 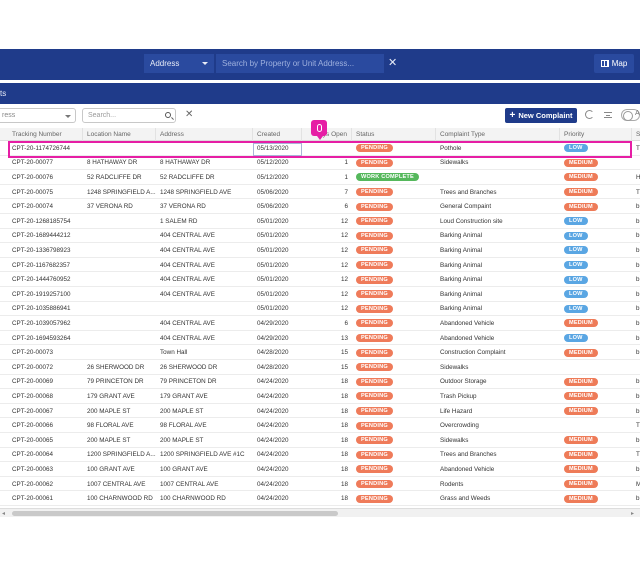 What do you see at coordinates (119, 177) in the screenshot?
I see `cell-location-name: 52 RADCLIFFE DR` at bounding box center [119, 177].